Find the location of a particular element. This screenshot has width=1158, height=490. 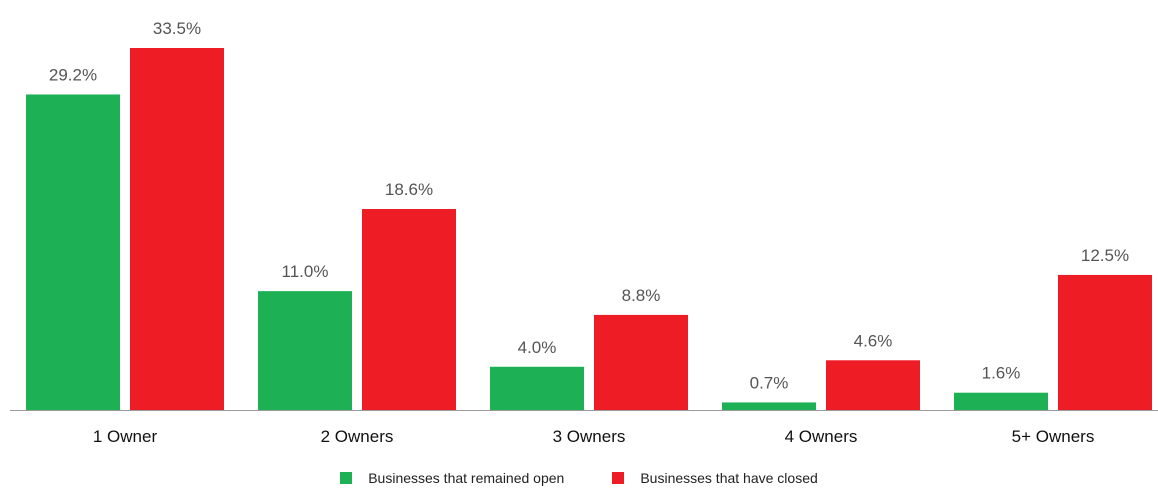

data-label-closed-1: 33.5% is located at coordinates (177, 28).